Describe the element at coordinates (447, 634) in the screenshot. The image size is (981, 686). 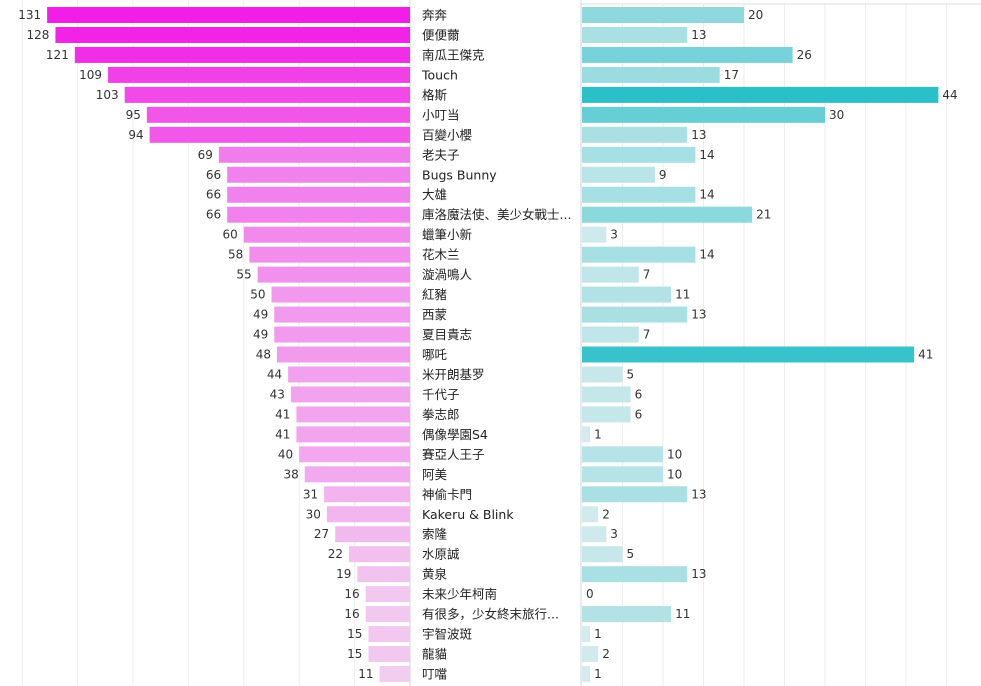
I see `category-label: 宇智波斑` at that location.